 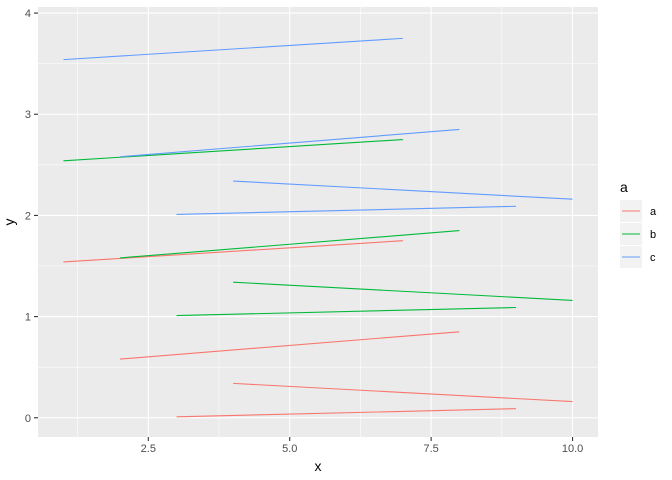 What do you see at coordinates (624, 187) in the screenshot?
I see `legend-title: a` at bounding box center [624, 187].